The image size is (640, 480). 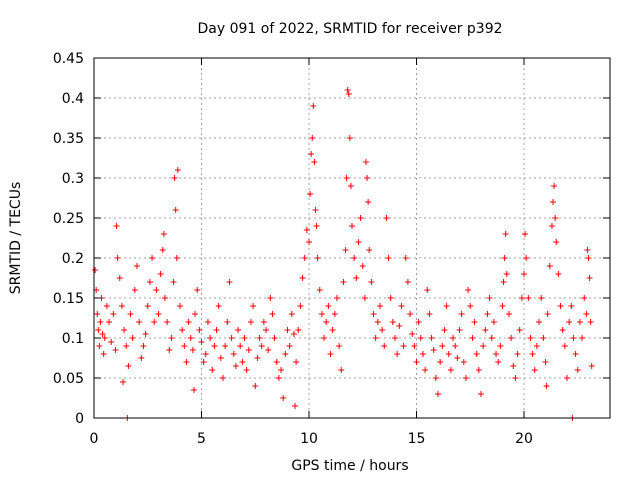 What do you see at coordinates (73, 259) in the screenshot?
I see `y-tick-label: 0.2` at bounding box center [73, 259].